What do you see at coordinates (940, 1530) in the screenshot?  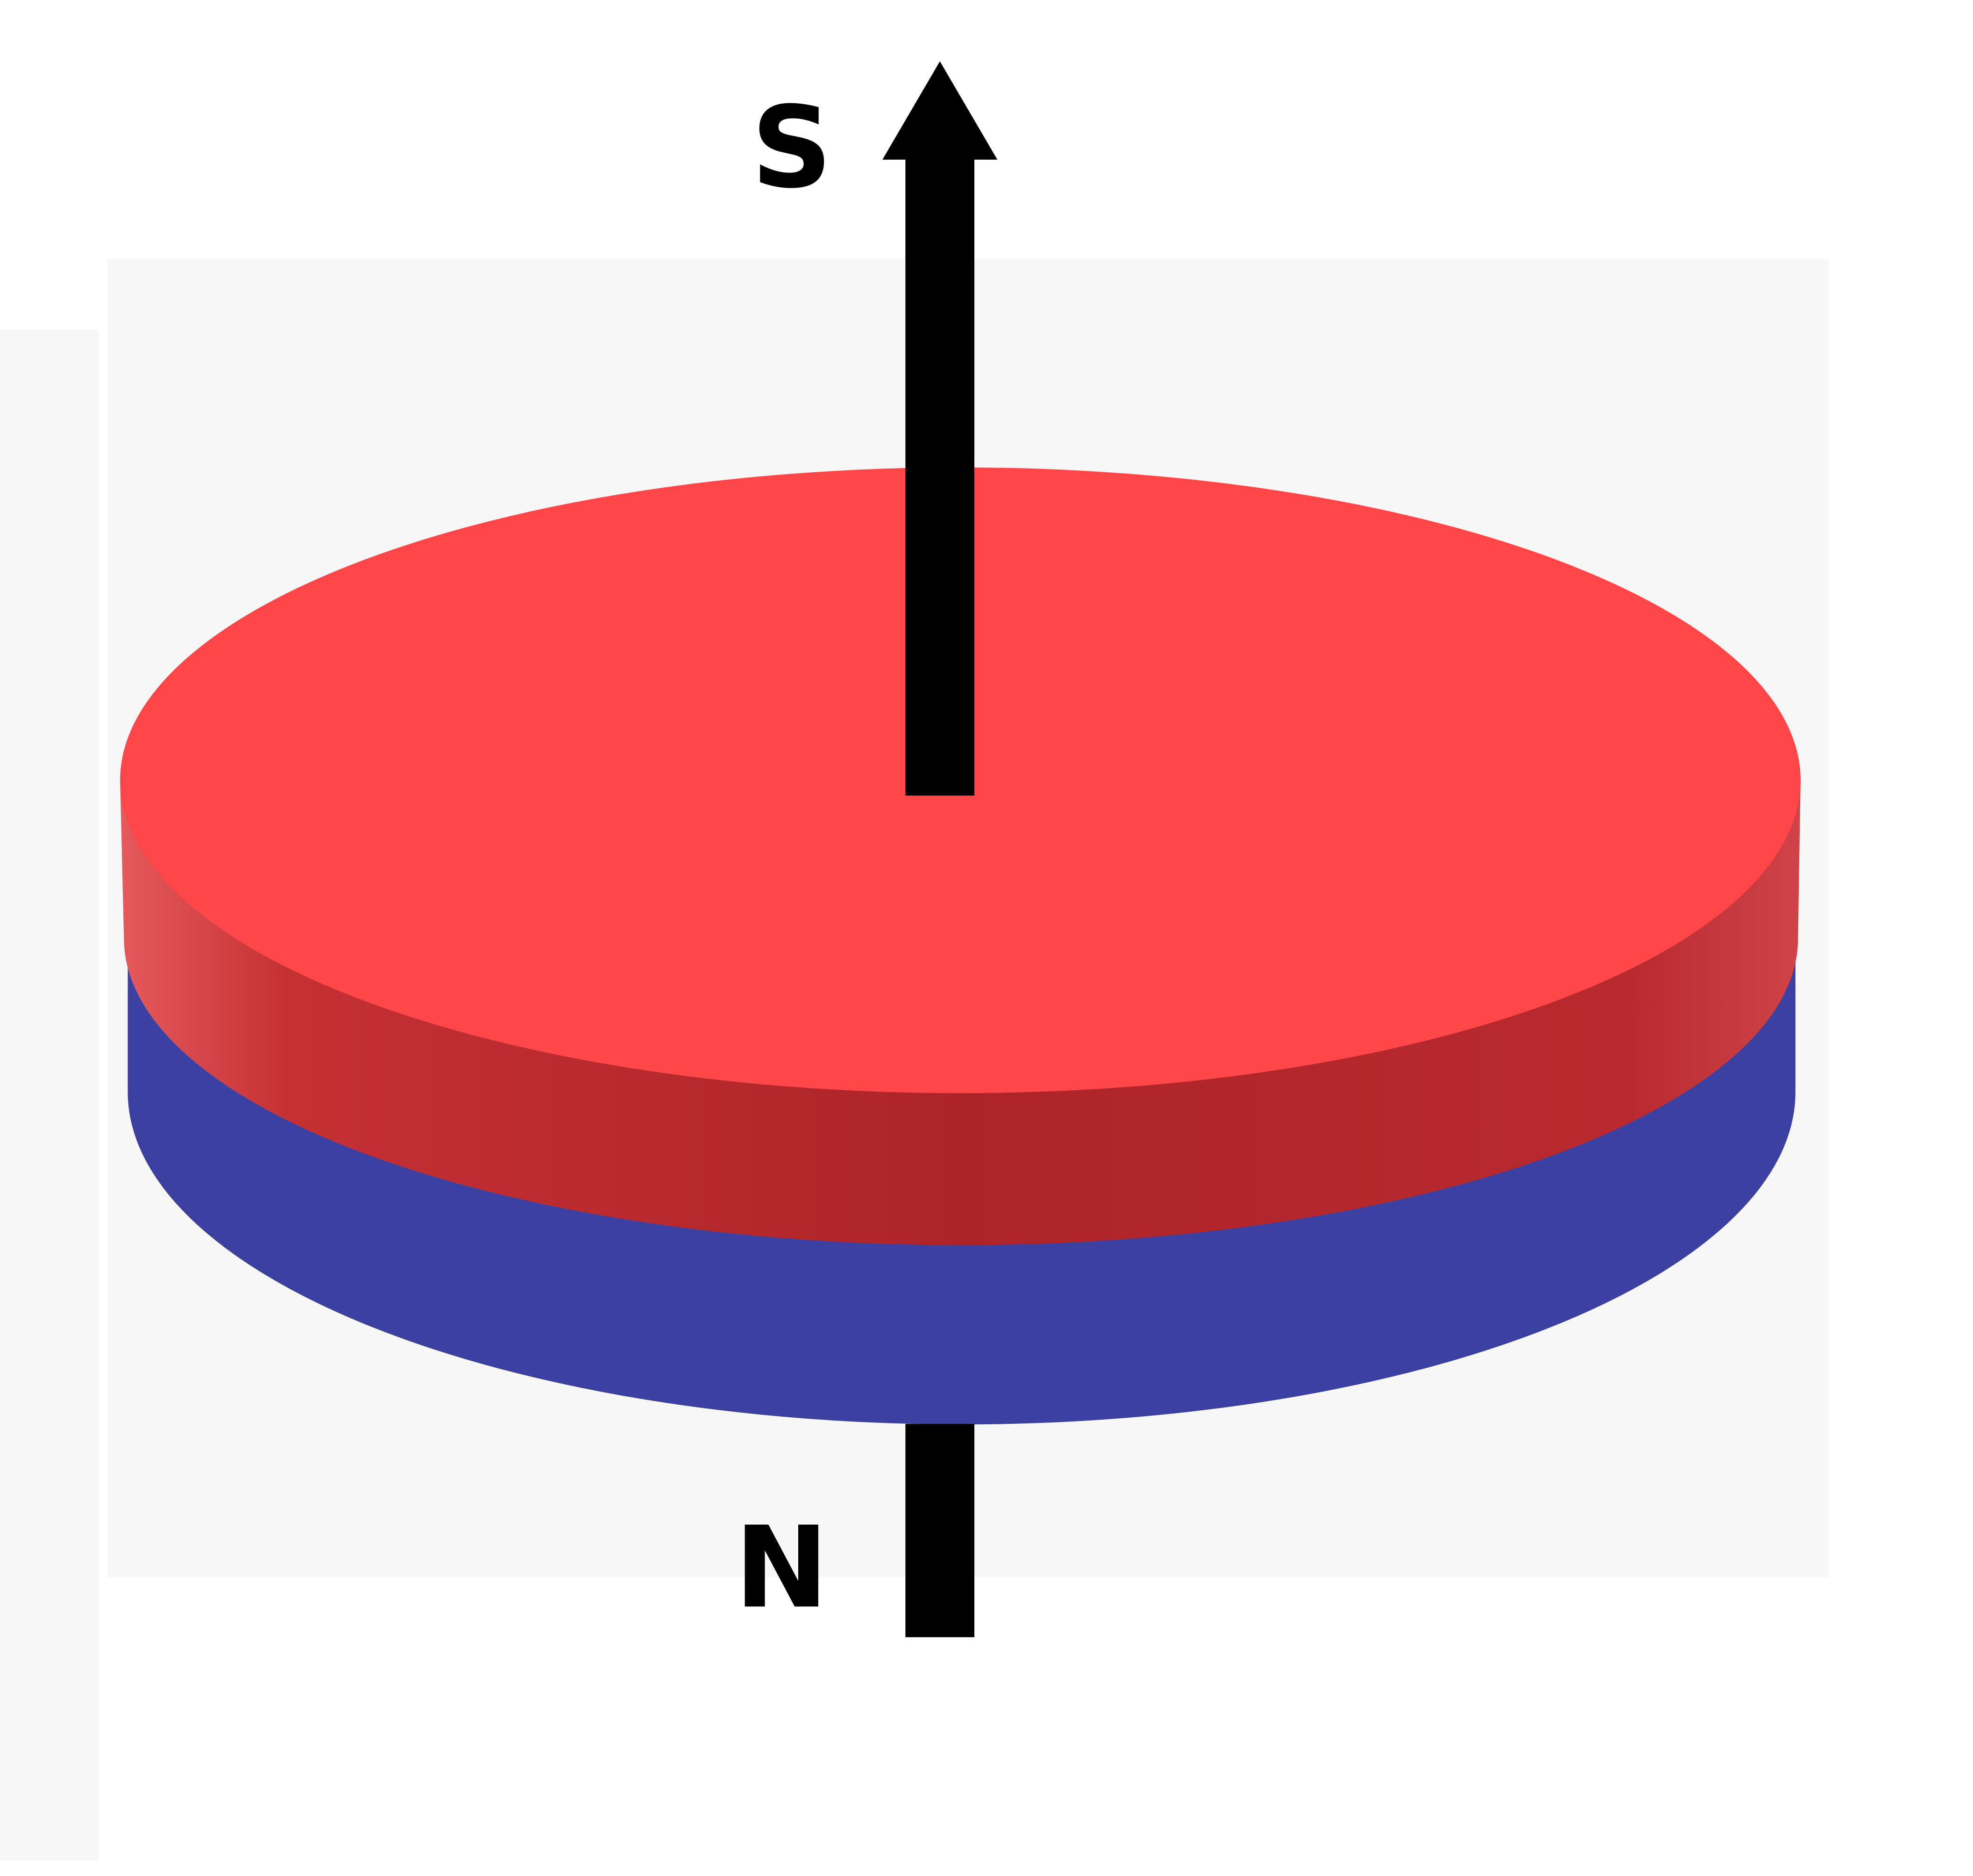 I see `arrow-shaft-lower` at bounding box center [940, 1530].